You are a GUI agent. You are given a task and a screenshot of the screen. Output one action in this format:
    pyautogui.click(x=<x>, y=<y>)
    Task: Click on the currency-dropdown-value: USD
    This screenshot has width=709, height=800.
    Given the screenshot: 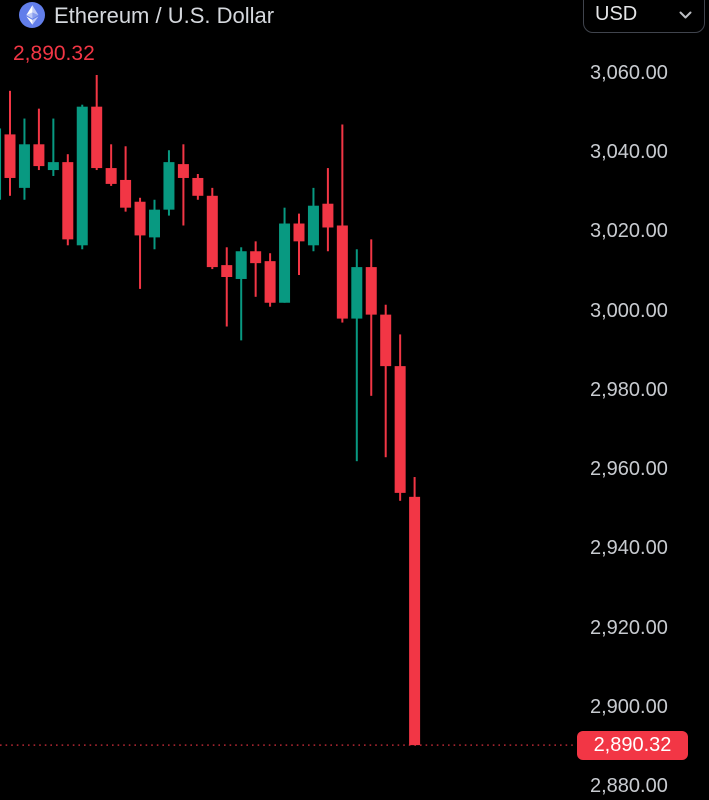 What is the action you would take?
    pyautogui.click(x=616, y=14)
    